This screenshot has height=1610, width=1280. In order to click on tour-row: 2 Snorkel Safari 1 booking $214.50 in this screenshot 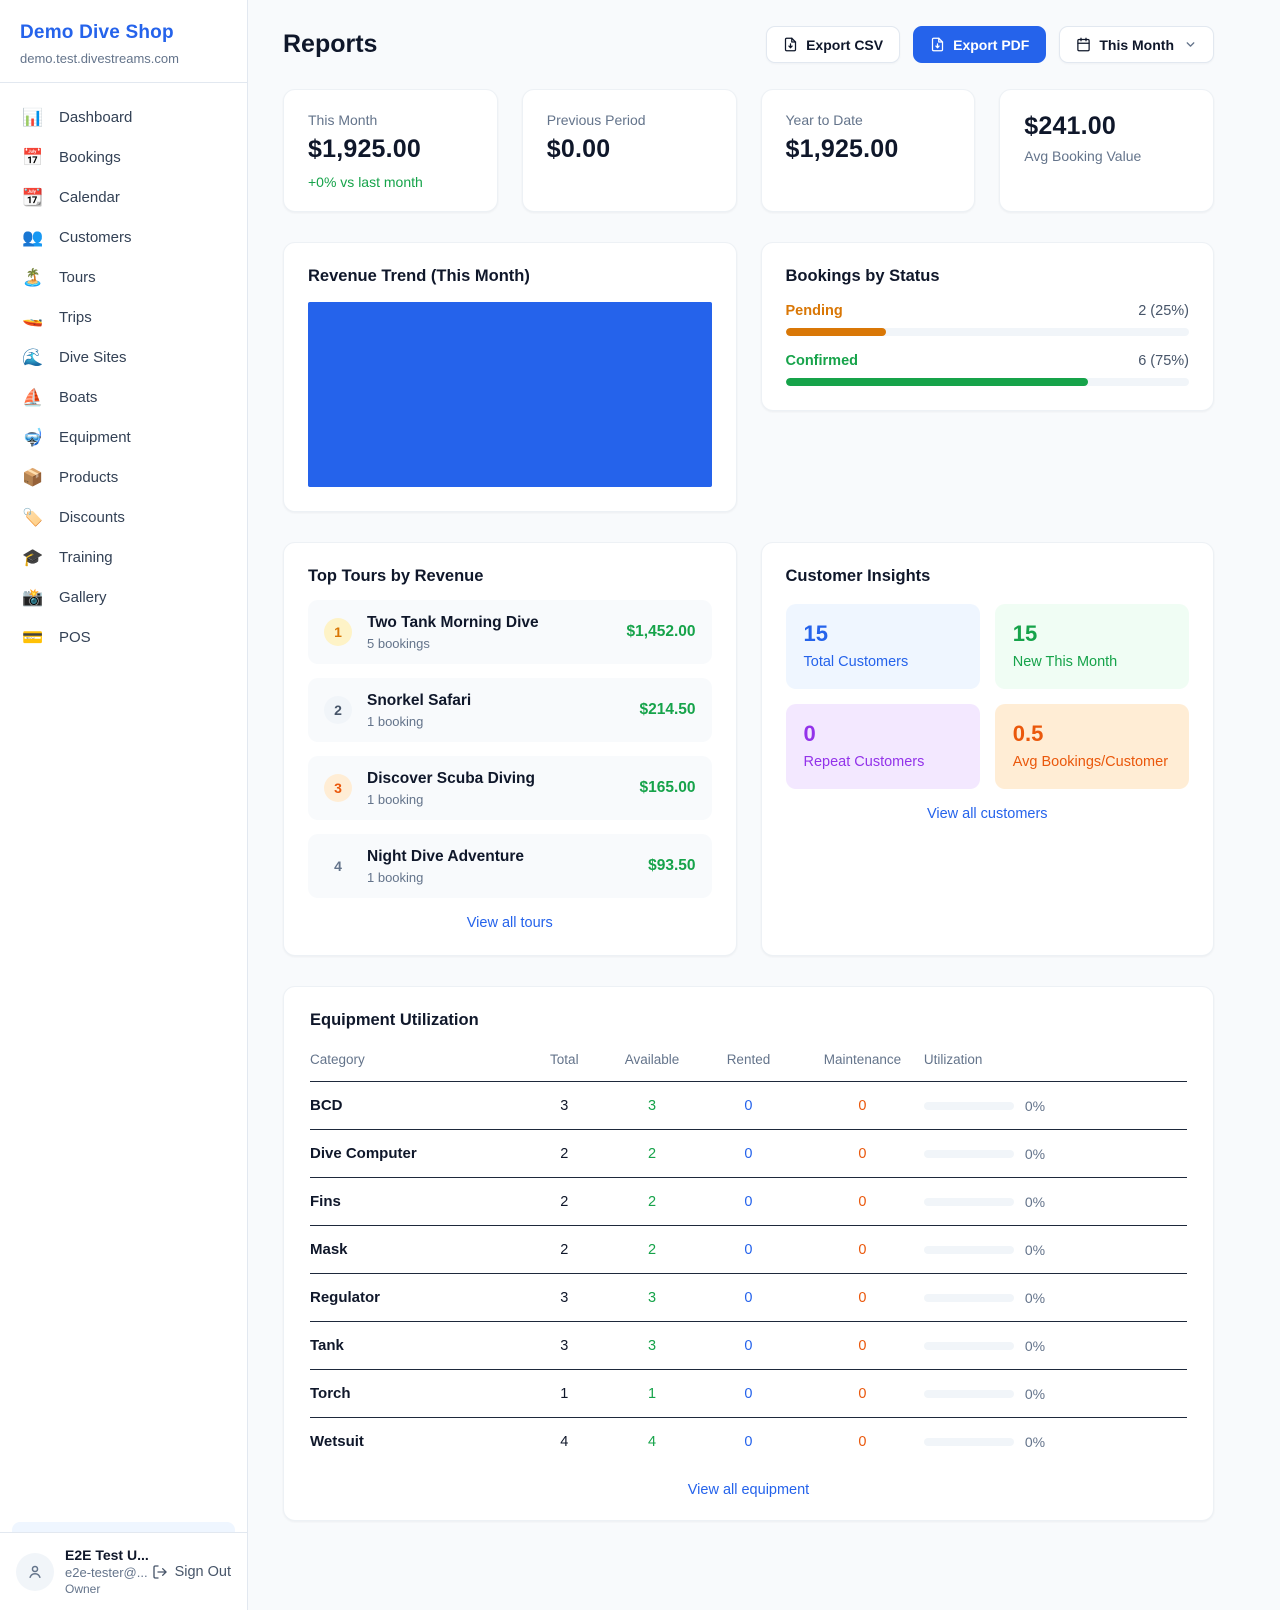, I will do `click(510, 710)`.